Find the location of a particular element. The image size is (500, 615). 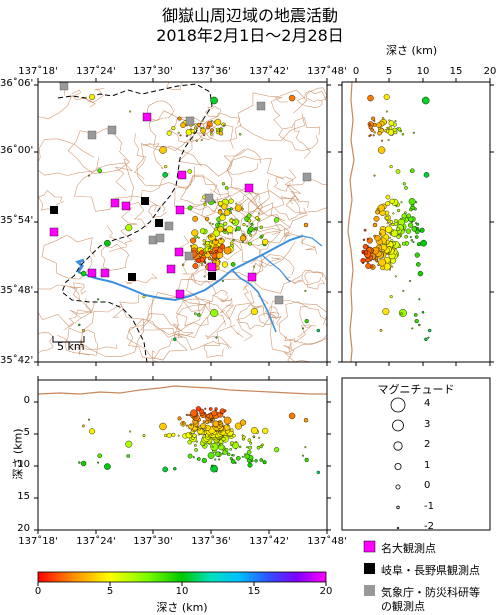

magnitude-legend is located at coordinates (416, 454).